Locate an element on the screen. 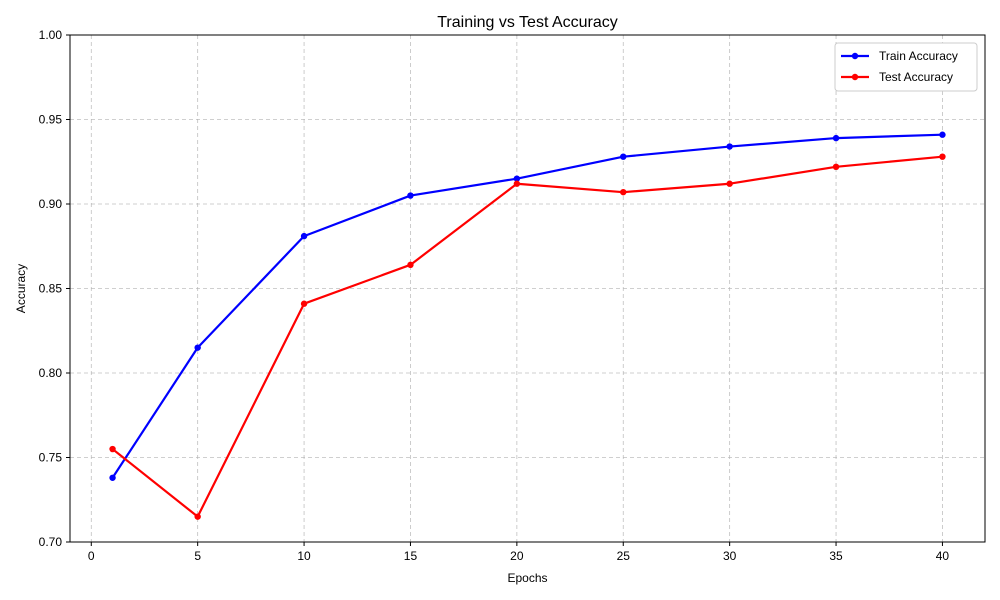 This screenshot has height=600, width=1000. x-axis-ticks: 0 5 10 15 20 25 30 35 40 is located at coordinates (519, 552).